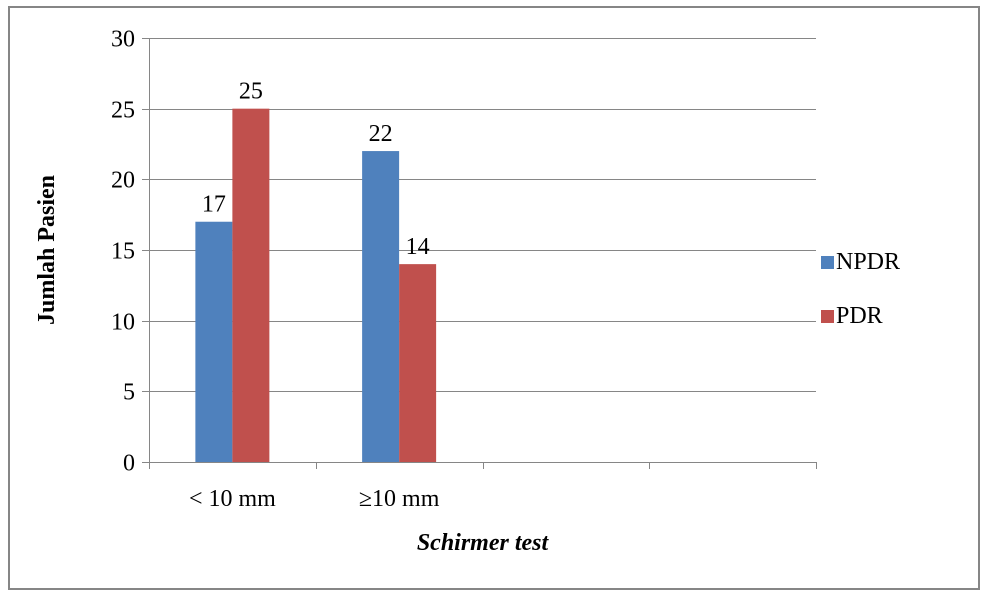 Image resolution: width=984 pixels, height=592 pixels. Describe the element at coordinates (232, 499) in the screenshot. I see `x-tick-label: < 10 mm` at that location.